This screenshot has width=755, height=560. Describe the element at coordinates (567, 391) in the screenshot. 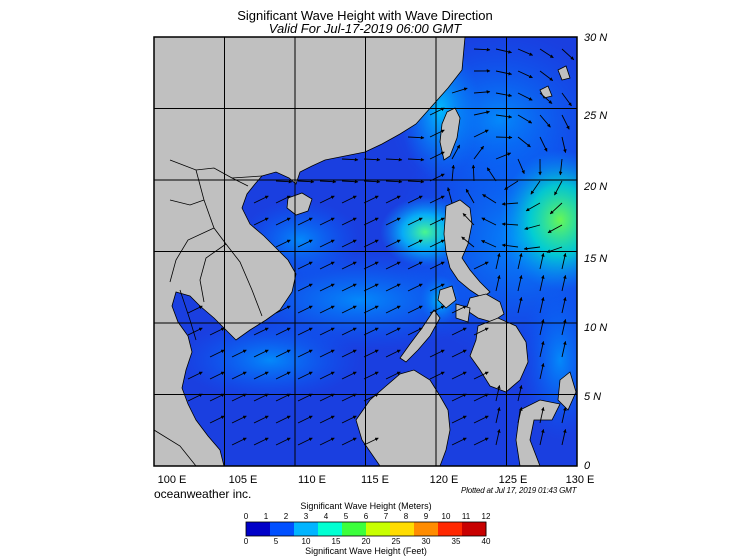

I see `halmahera-island` at that location.